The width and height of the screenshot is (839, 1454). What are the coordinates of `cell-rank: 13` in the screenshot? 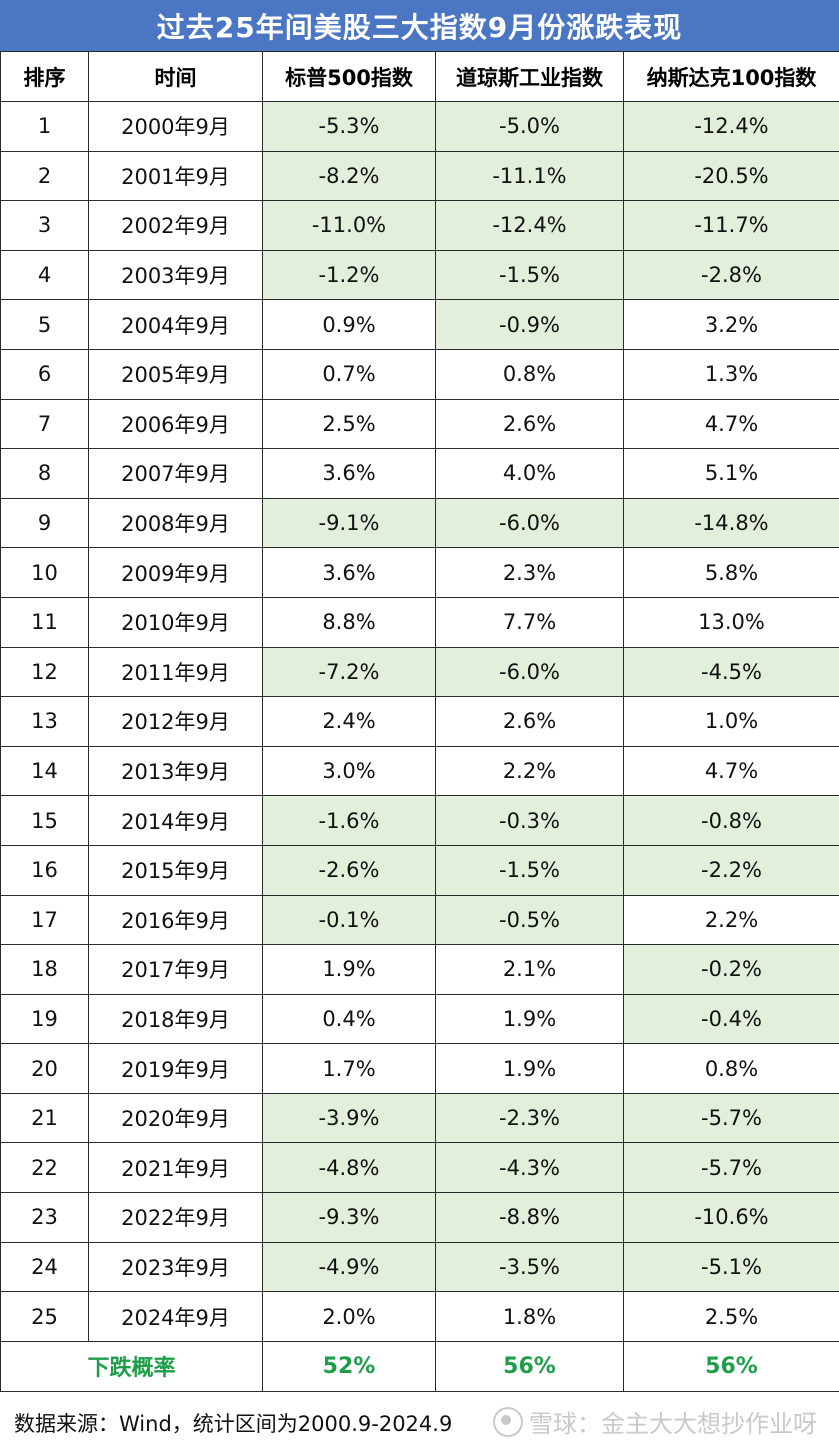 It's located at (44, 721).